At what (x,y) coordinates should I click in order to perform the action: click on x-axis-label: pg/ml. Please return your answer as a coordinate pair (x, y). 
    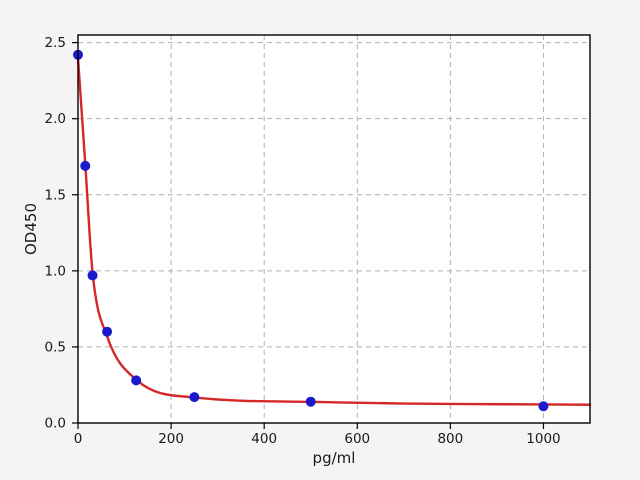
    Looking at the image, I should click on (334, 458).